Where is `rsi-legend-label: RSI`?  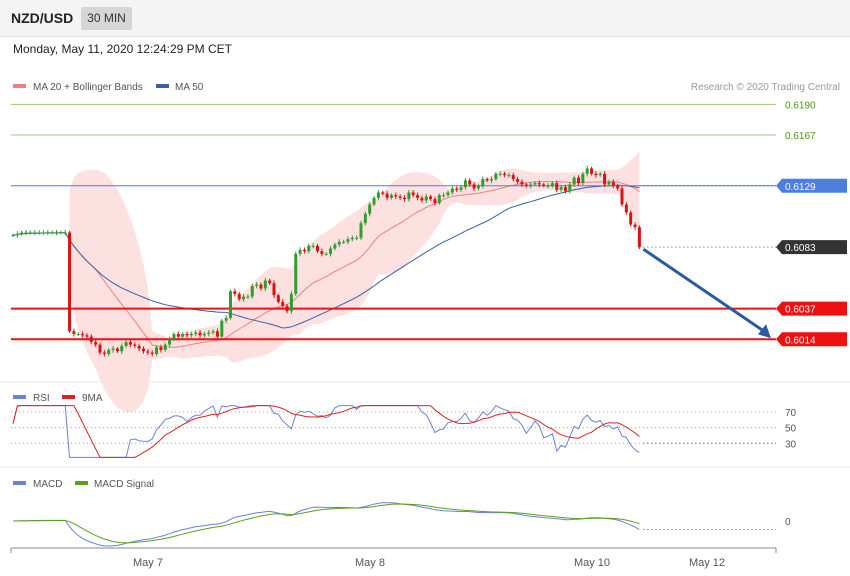 rsi-legend-label: RSI is located at coordinates (41, 398).